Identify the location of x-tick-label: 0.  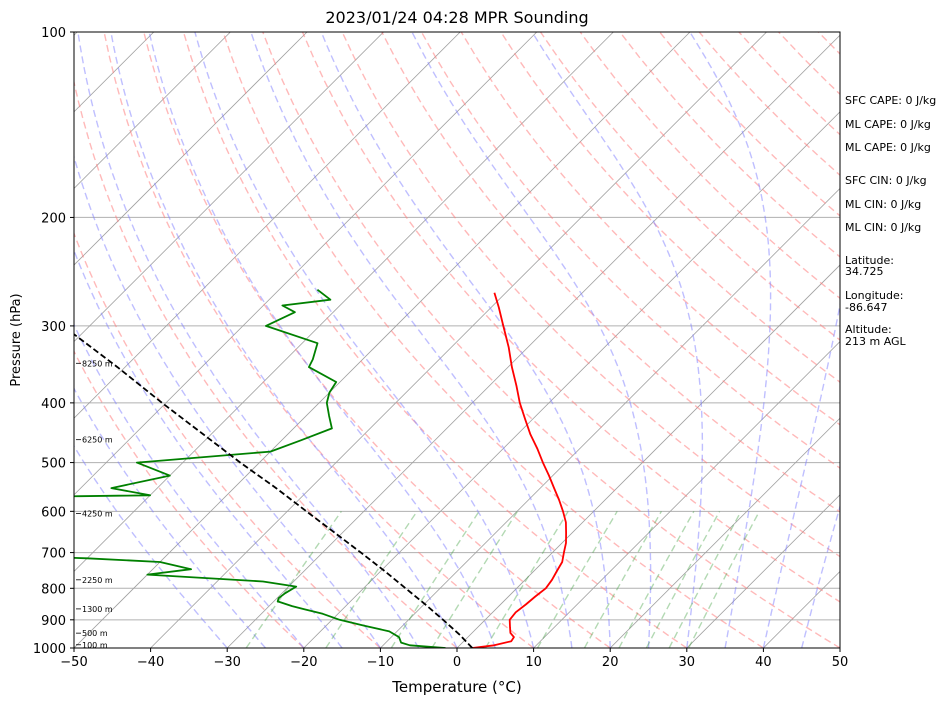
(457, 662).